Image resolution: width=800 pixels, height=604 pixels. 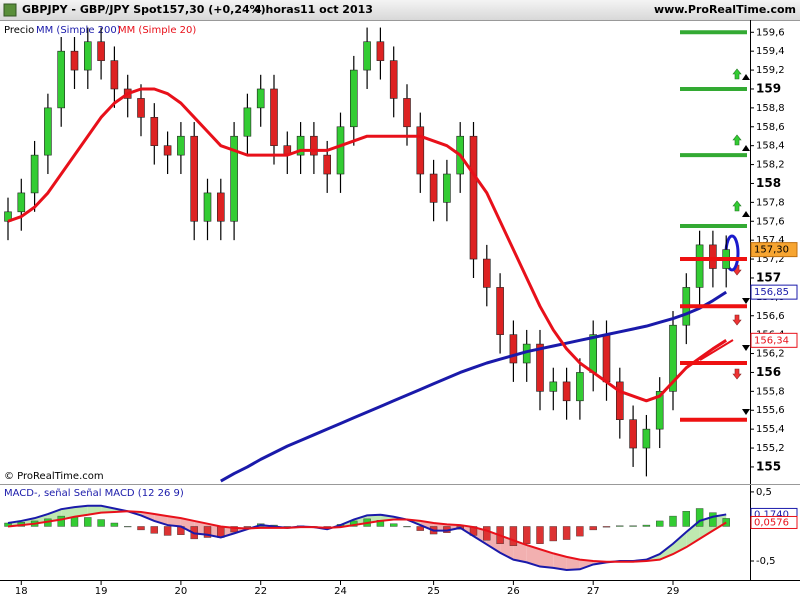 What do you see at coordinates (766, 561) in the screenshot?
I see `y-tick-label: -0,5` at bounding box center [766, 561].